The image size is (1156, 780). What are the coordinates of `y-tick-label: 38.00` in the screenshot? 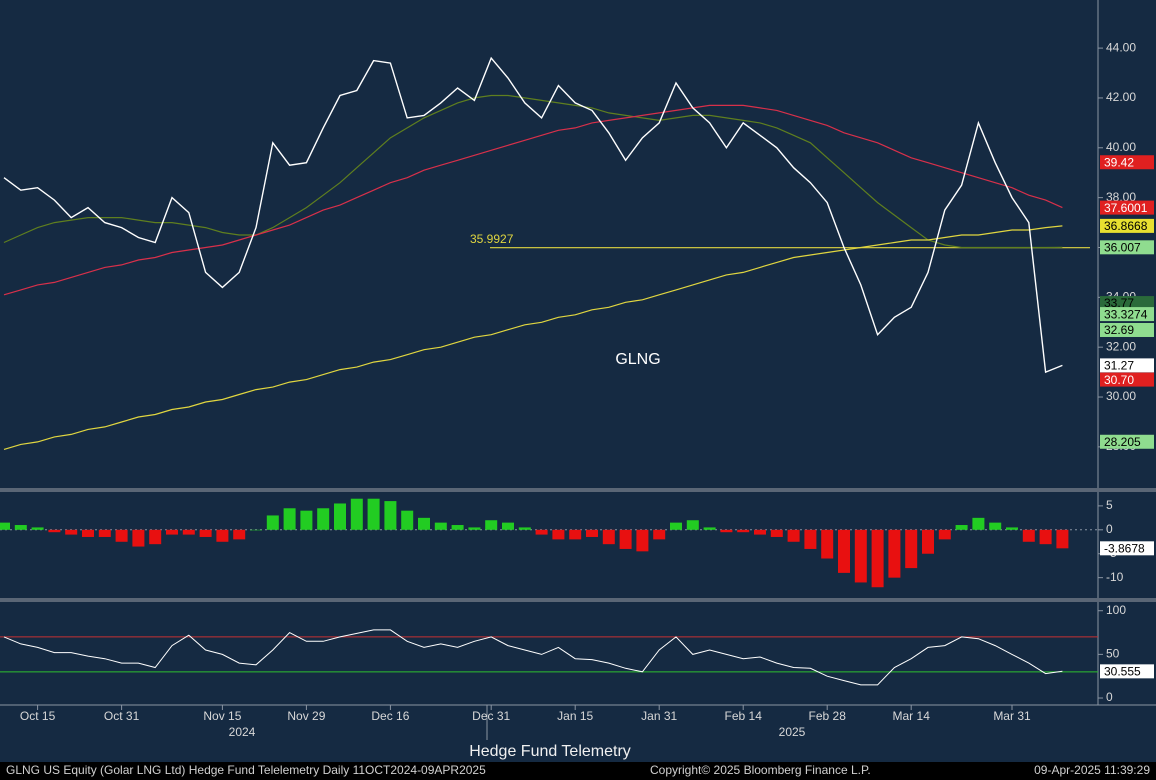 It's located at (1121, 197).